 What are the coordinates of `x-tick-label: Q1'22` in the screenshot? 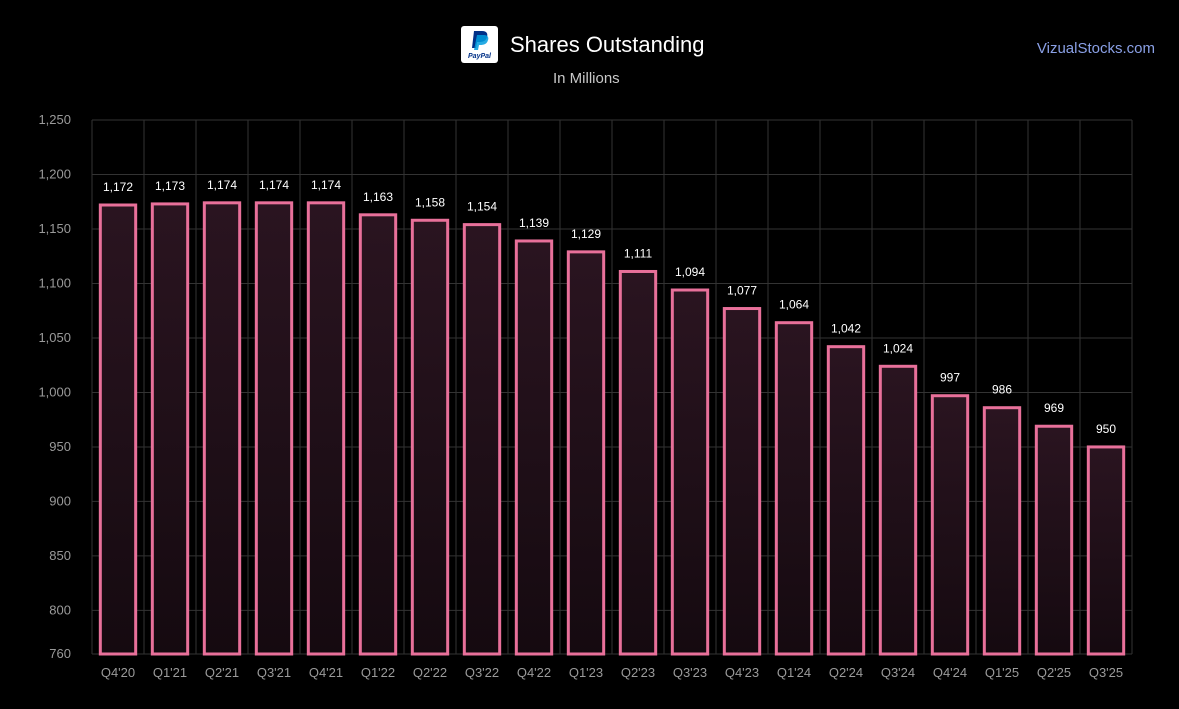 It's located at (378, 672).